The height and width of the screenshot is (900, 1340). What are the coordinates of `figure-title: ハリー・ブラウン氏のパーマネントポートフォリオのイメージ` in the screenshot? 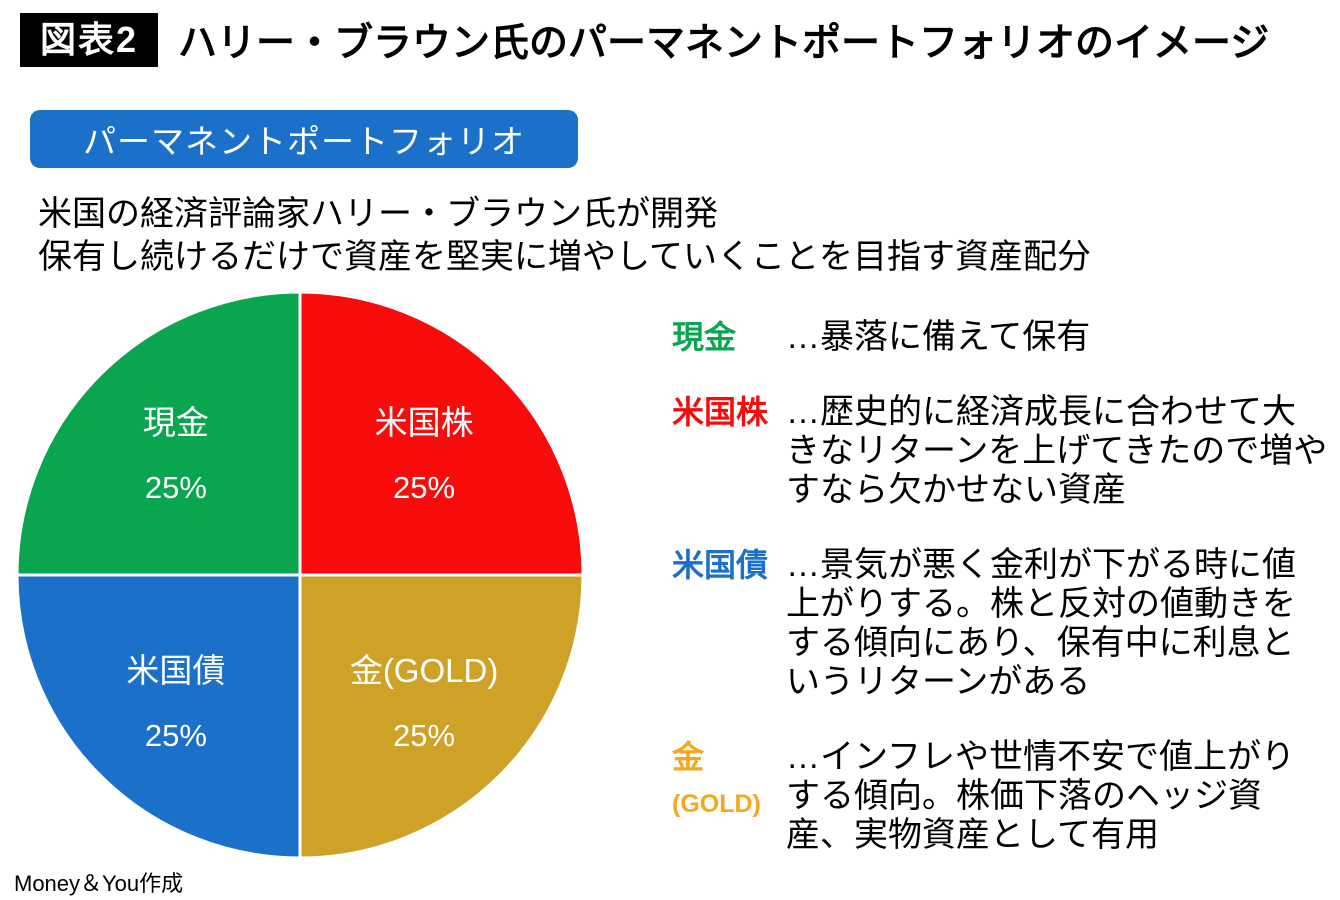 It's located at (724, 43).